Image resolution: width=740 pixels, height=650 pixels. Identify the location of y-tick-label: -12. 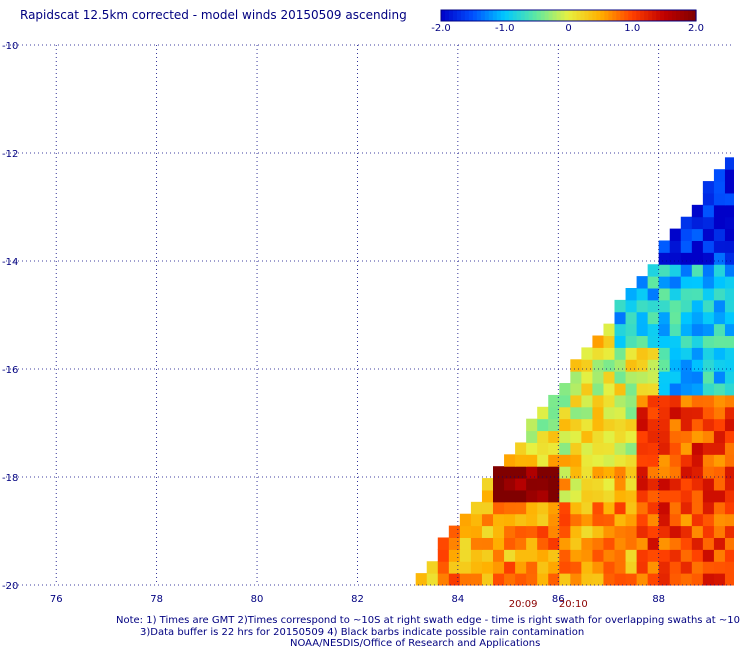
(10, 154).